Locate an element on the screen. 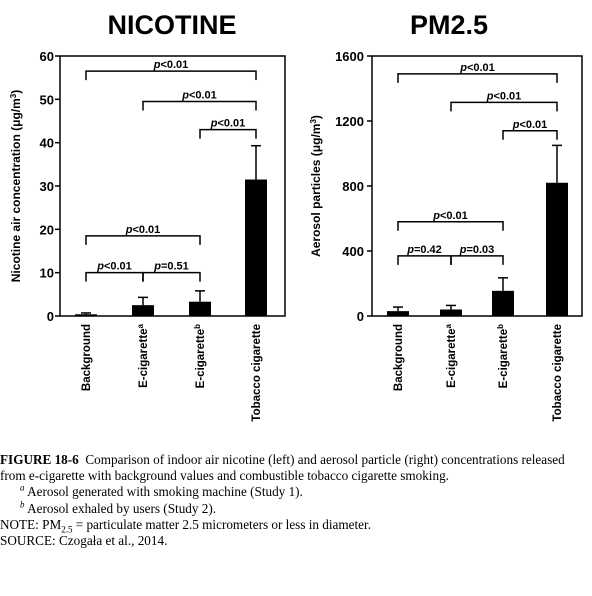 The width and height of the screenshot is (592, 596). y-axis-label: Aerosol particles (μg/m3) is located at coordinates (316, 186).